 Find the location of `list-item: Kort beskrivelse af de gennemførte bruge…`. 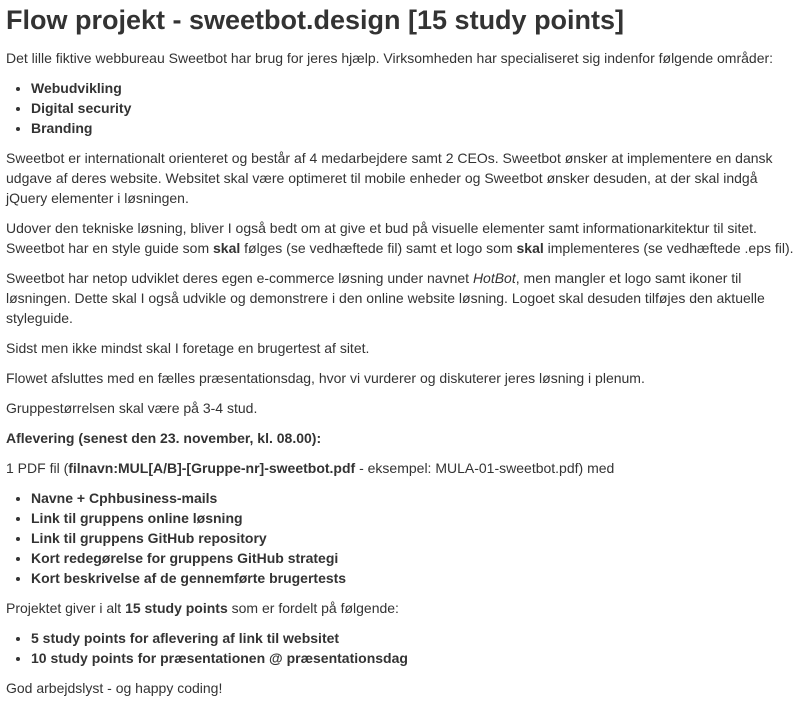

list-item: Kort beskrivelse af de gennemførte bruge… is located at coordinates (413, 578).